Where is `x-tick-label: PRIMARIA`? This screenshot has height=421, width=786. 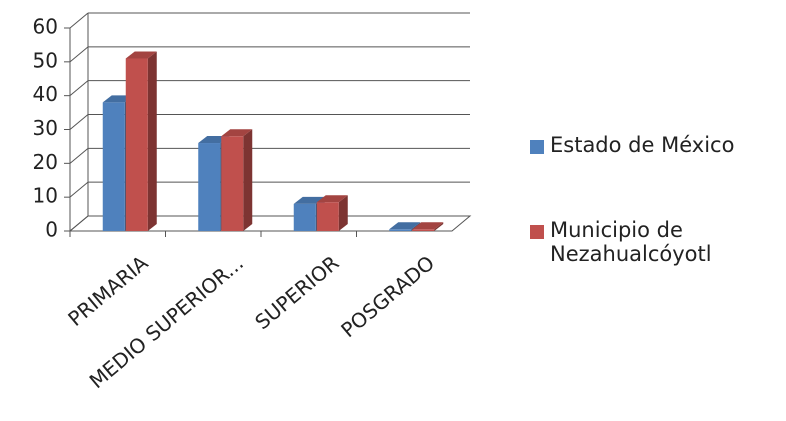
x-tick-label: PRIMARIA is located at coordinates (107, 290).